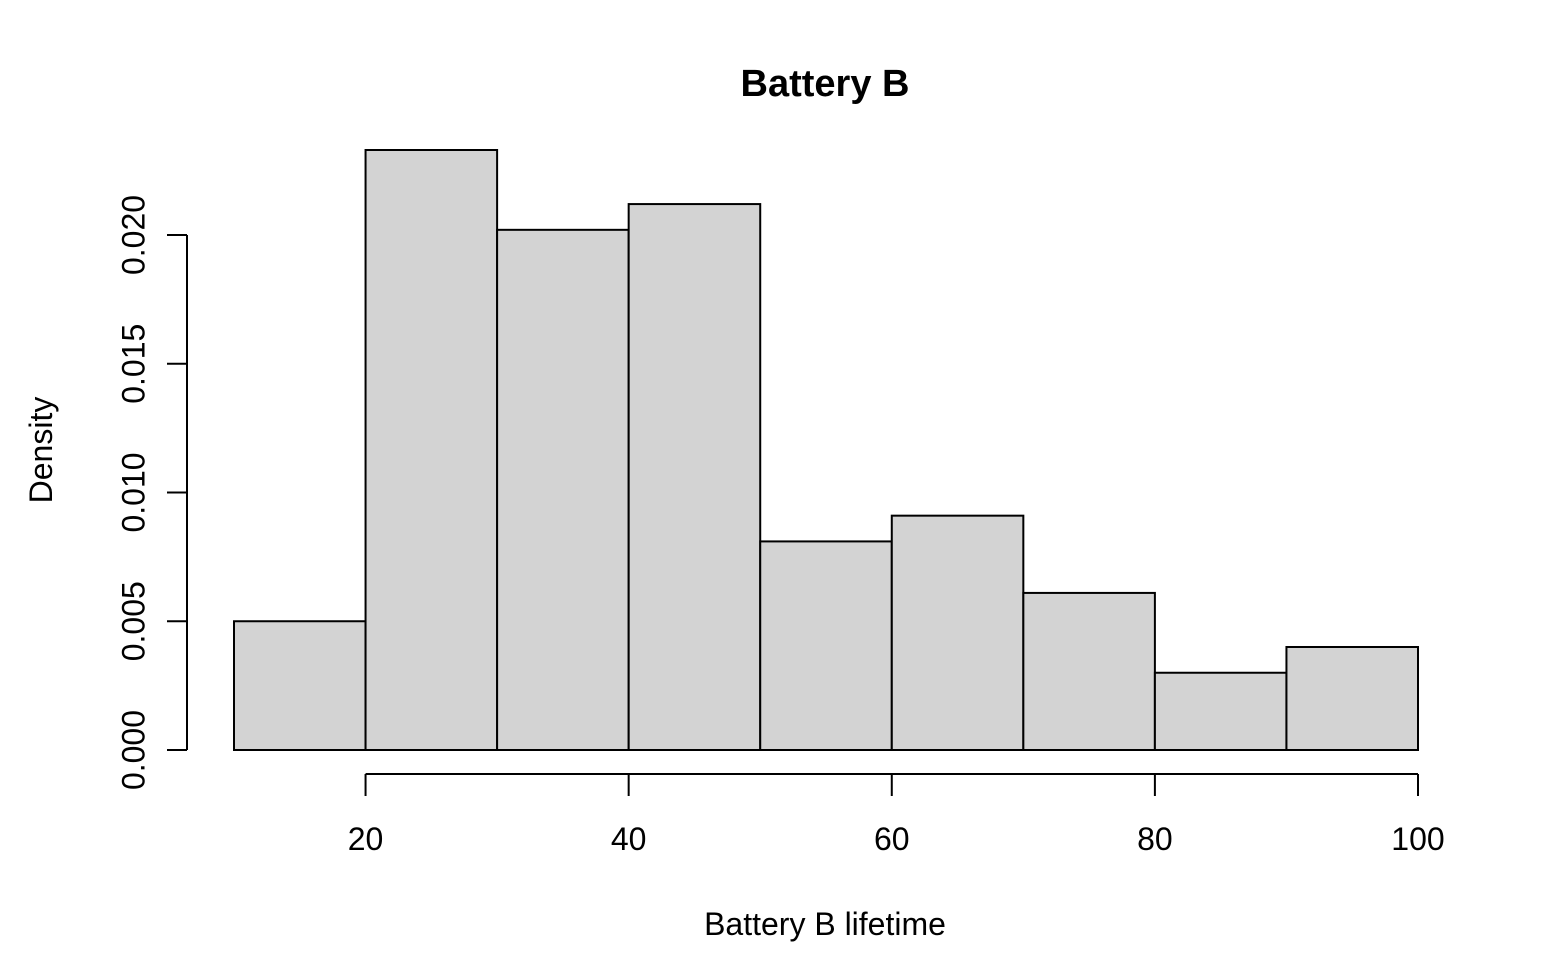 This screenshot has height=979, width=1562. Describe the element at coordinates (825, 84) in the screenshot. I see `chart-title: Battery B` at that location.